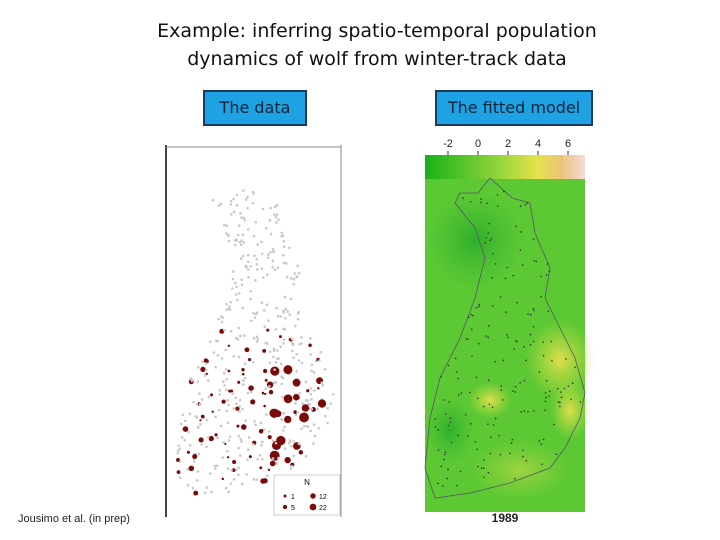  Describe the element at coordinates (448, 144) in the screenshot. I see `colorbar-tick-label: -2` at that location.